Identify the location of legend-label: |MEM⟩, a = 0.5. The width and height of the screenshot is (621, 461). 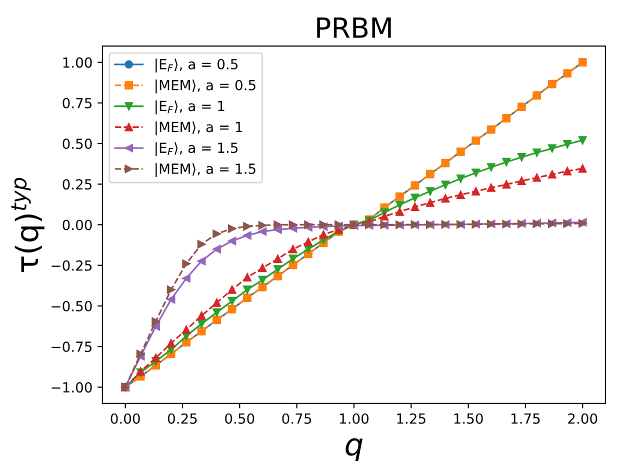
(206, 87).